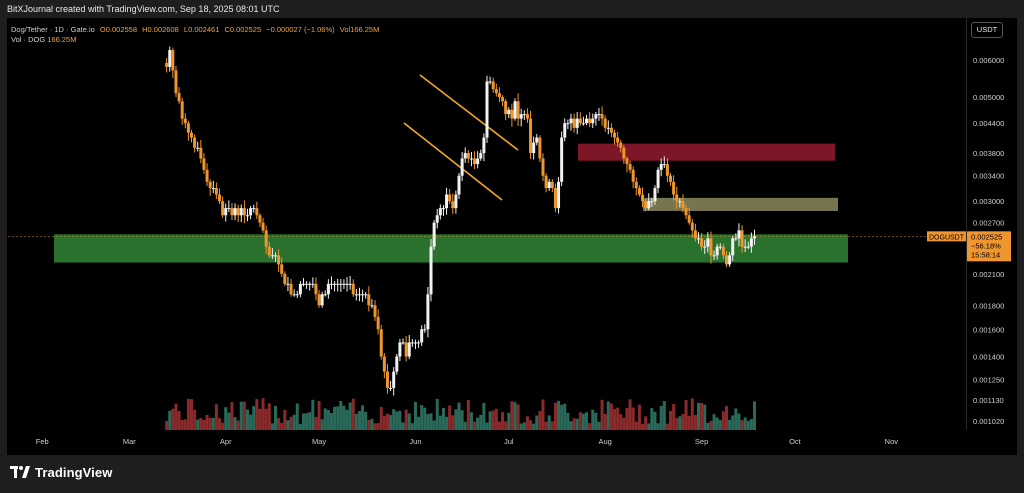  What do you see at coordinates (469, 112) in the screenshot?
I see `channel-upper-line` at bounding box center [469, 112].